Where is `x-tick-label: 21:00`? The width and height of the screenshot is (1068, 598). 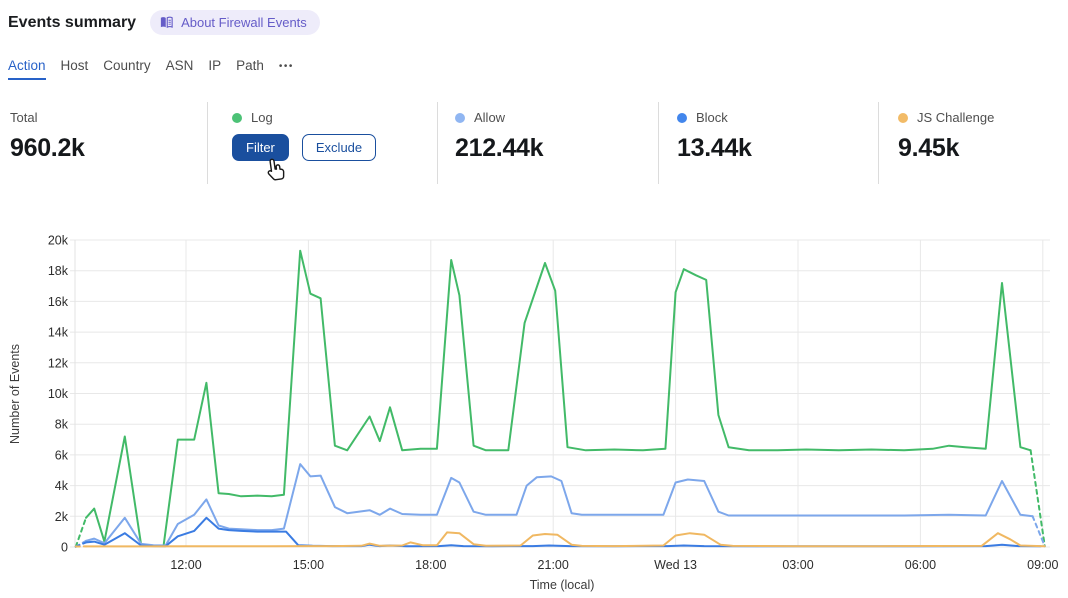 x-tick-label: 21:00 is located at coordinates (553, 565).